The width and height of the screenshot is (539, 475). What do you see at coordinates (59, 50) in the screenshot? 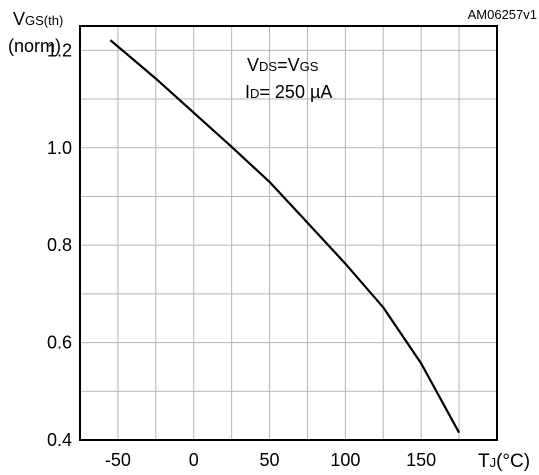
I see `y-tick-label: 1.2` at bounding box center [59, 50].